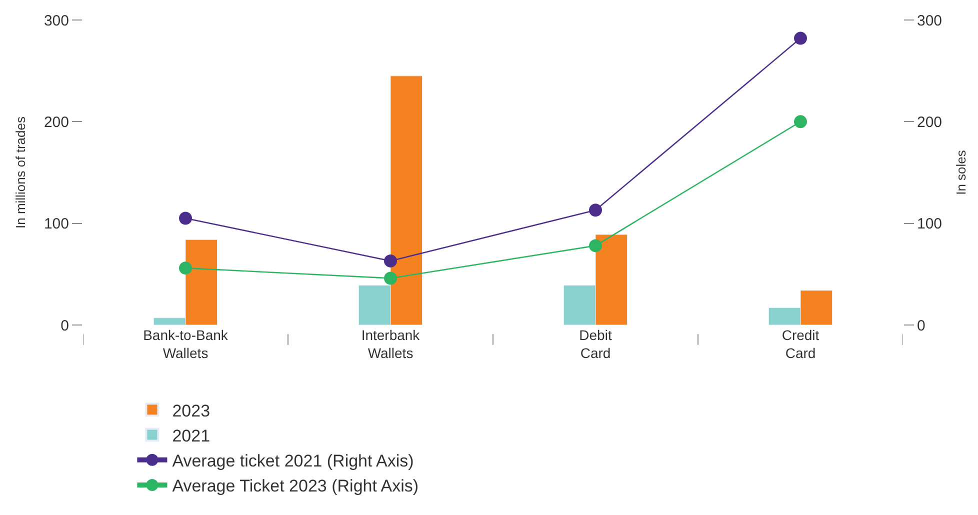  Describe the element at coordinates (929, 224) in the screenshot. I see `y2-tick-label: 100` at that location.